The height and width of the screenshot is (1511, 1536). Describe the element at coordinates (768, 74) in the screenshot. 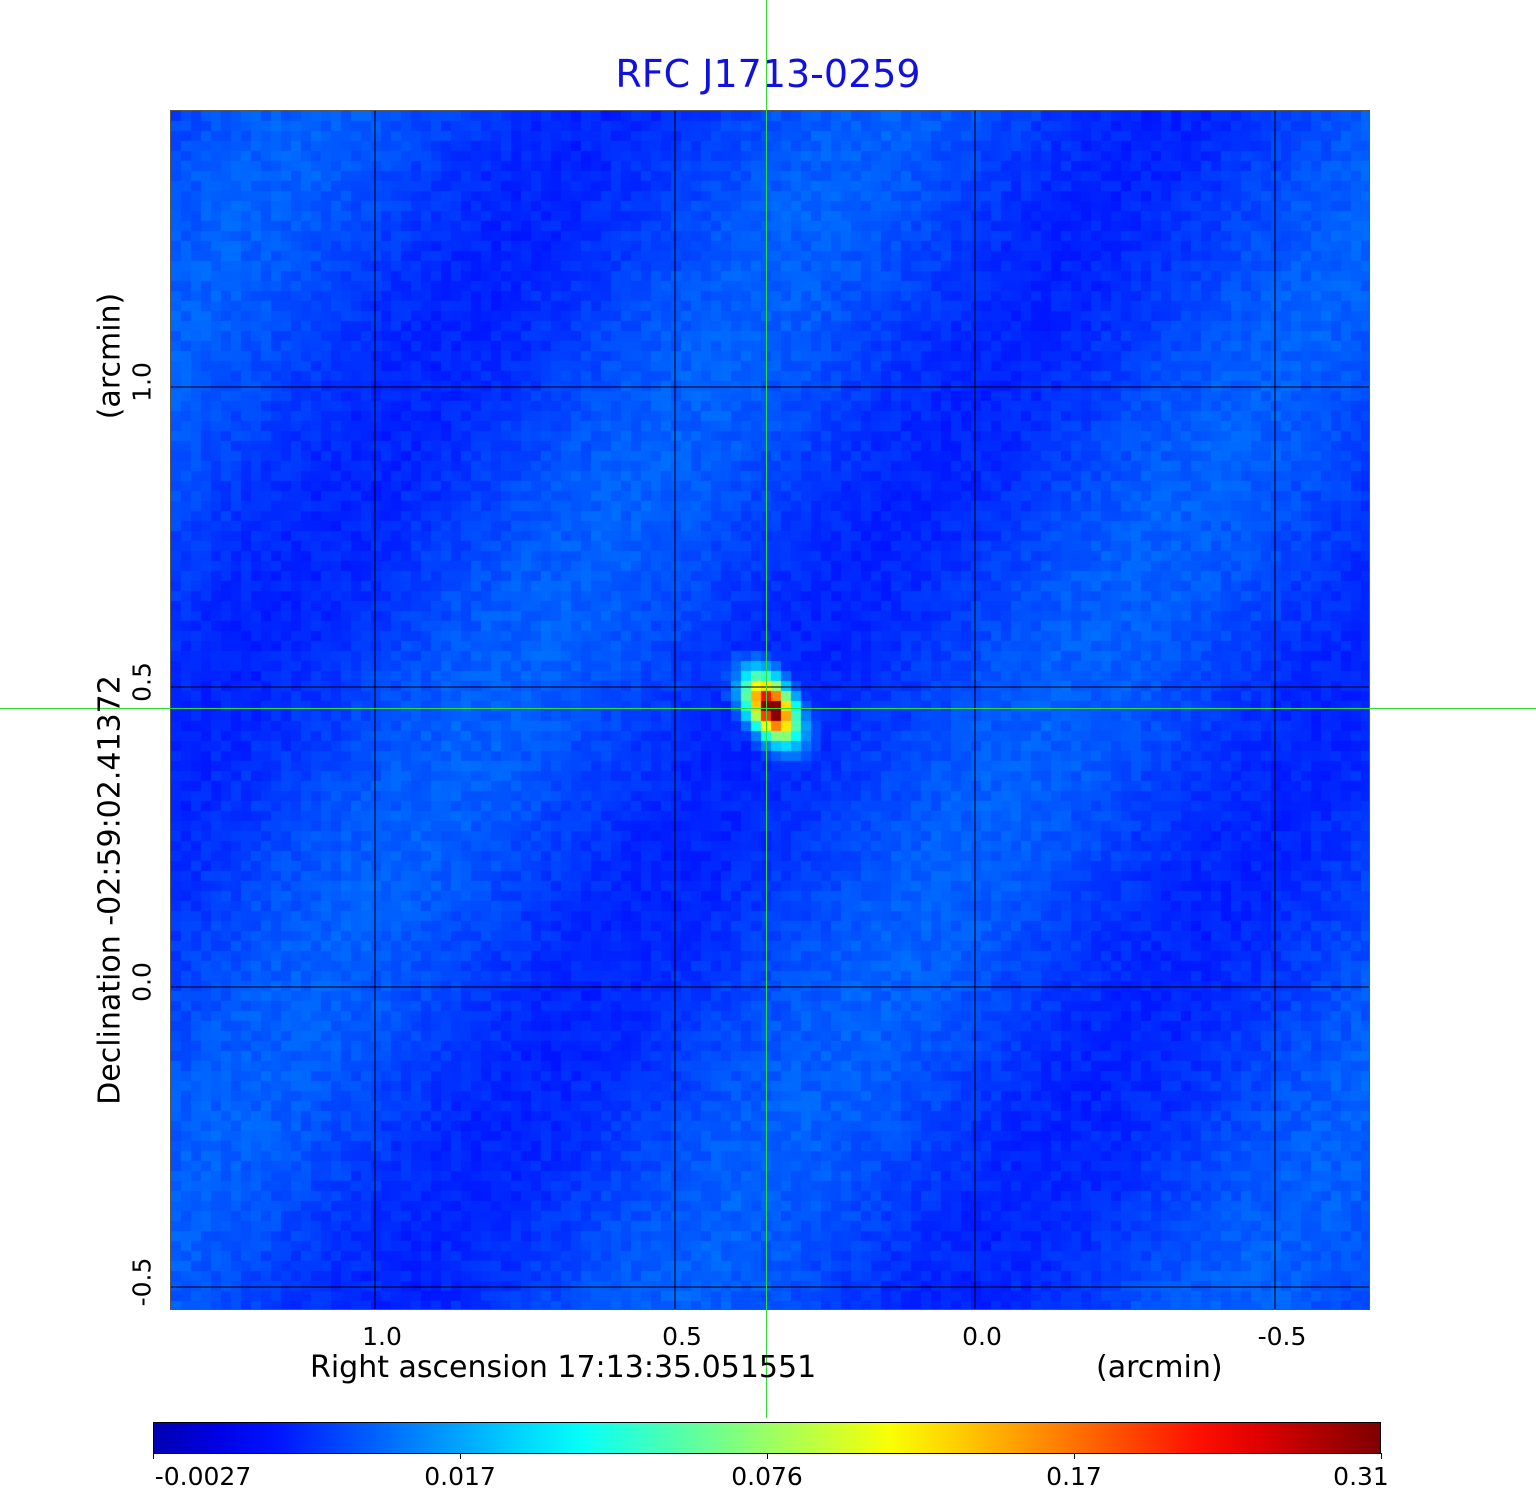

I see `chart-title: RFC J1713-0259` at that location.